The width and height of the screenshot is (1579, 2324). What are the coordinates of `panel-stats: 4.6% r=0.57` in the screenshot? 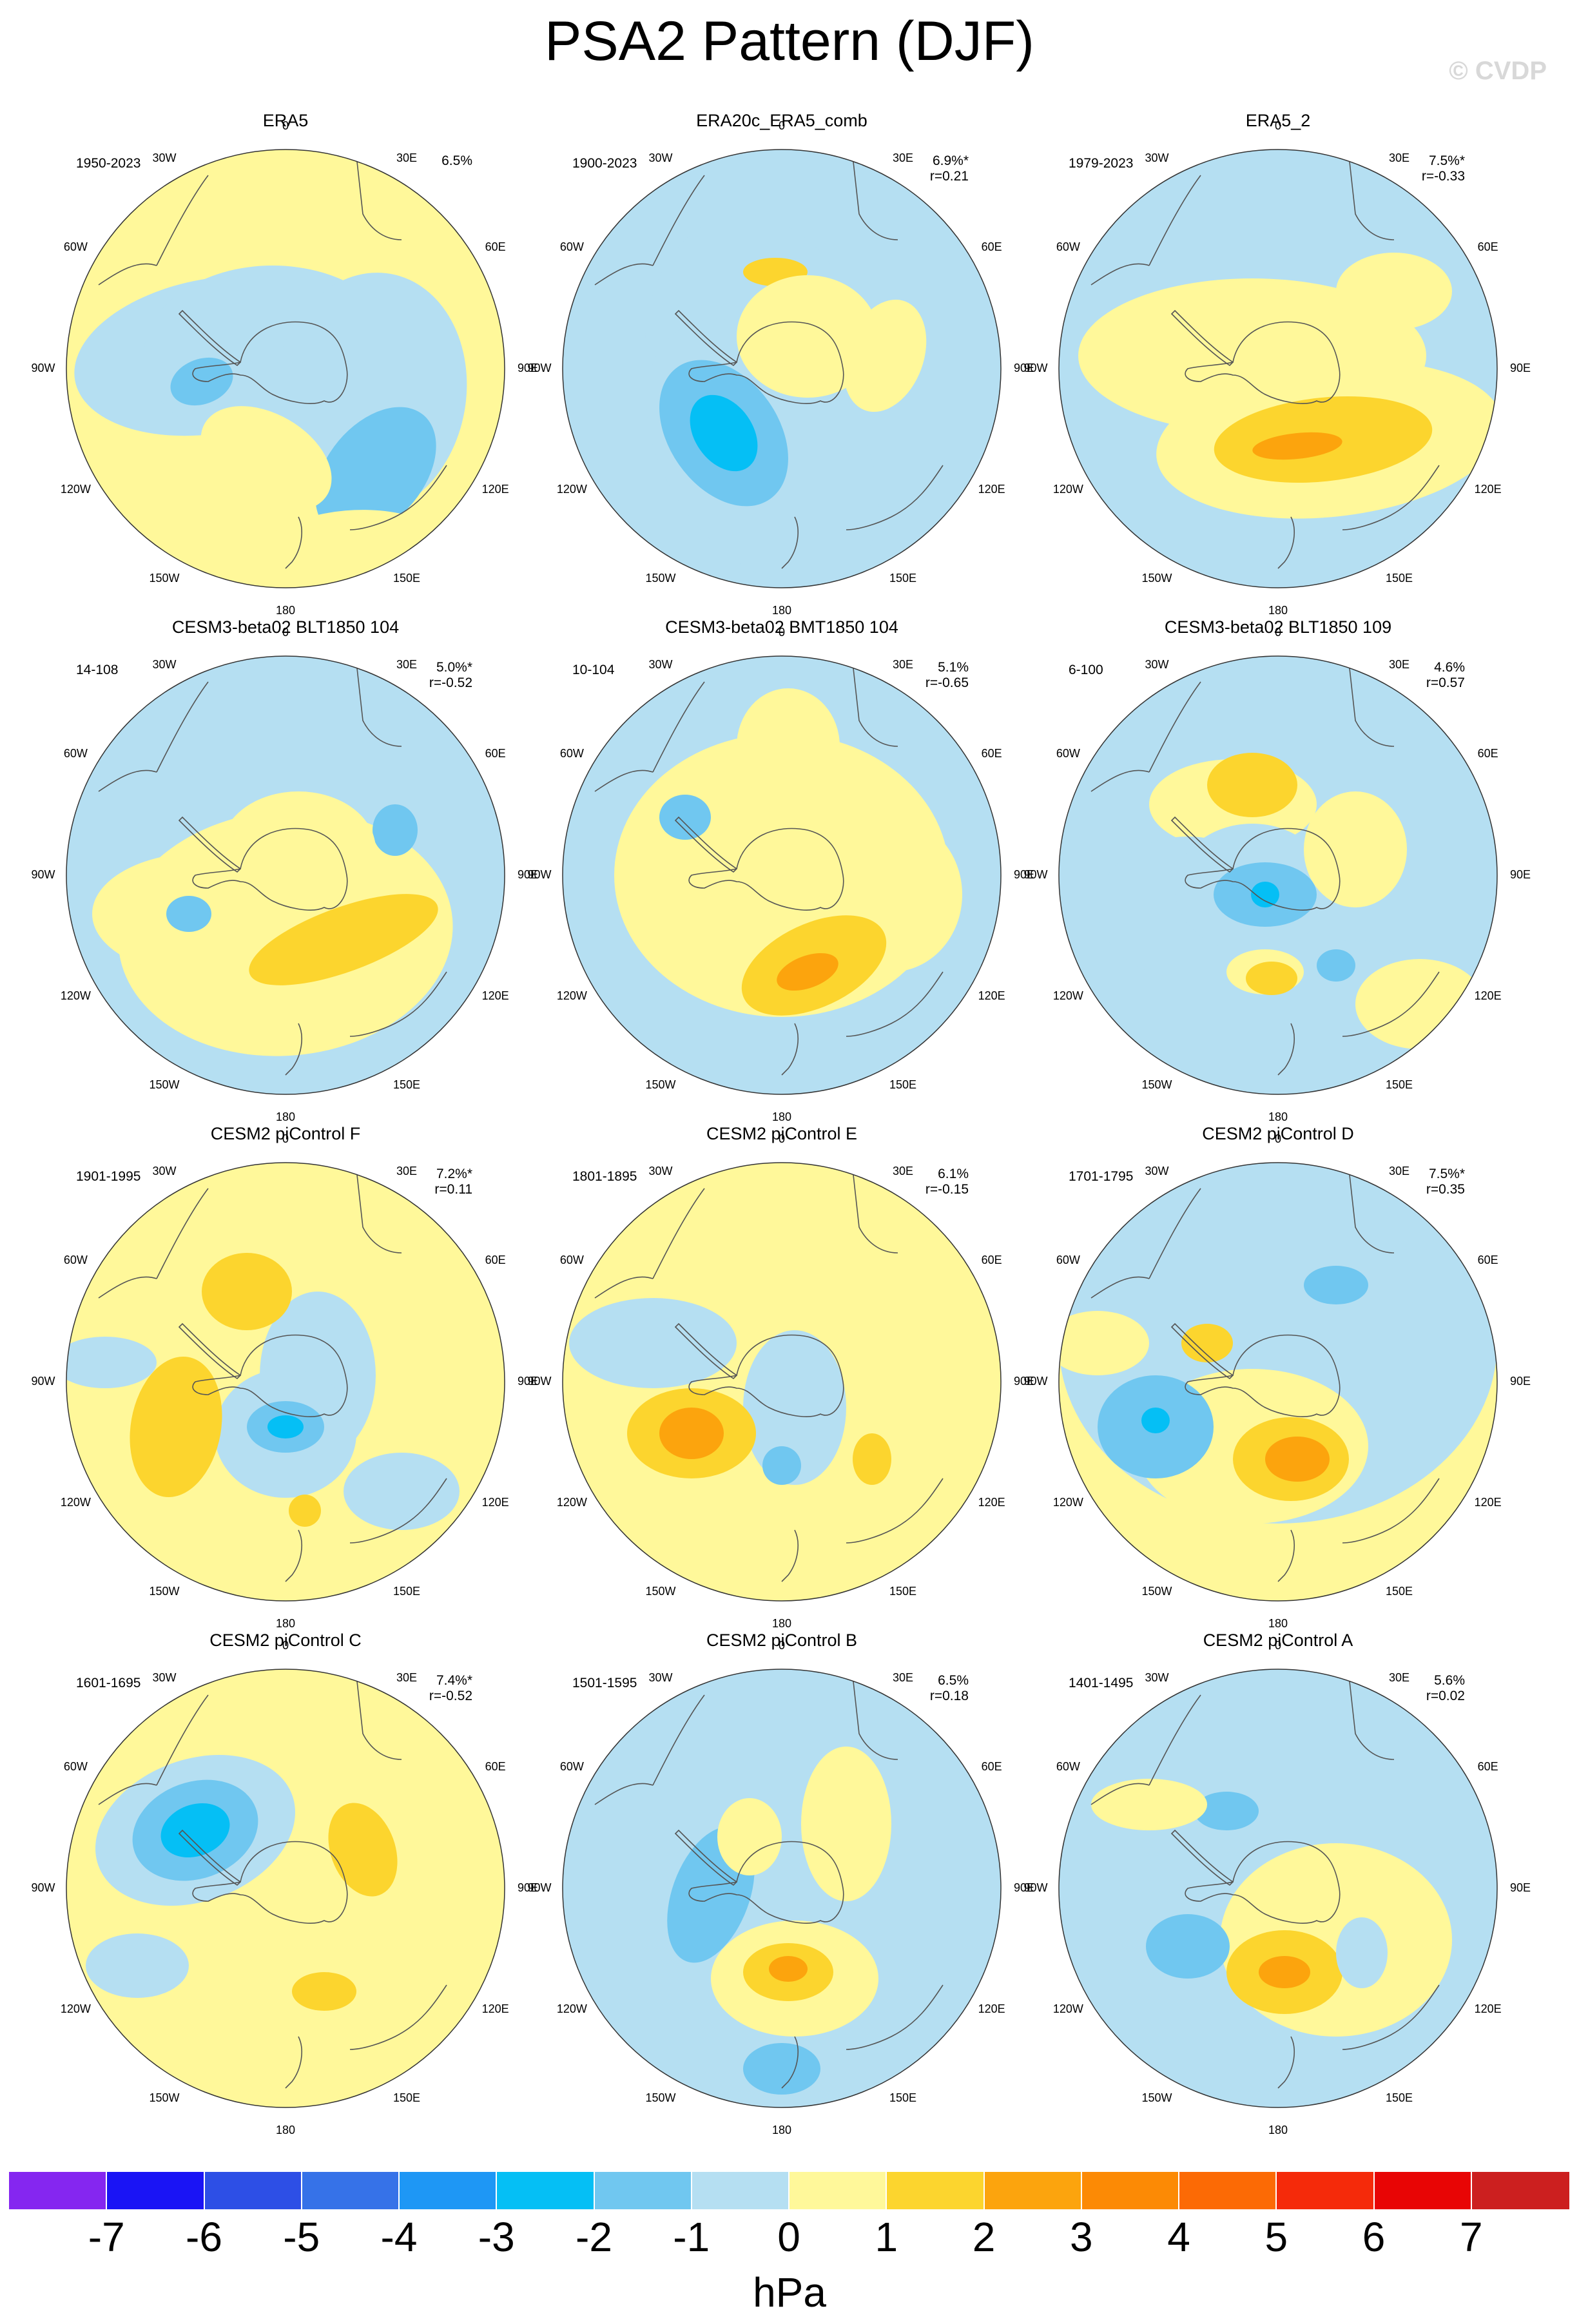 It's located at (1407, 676).